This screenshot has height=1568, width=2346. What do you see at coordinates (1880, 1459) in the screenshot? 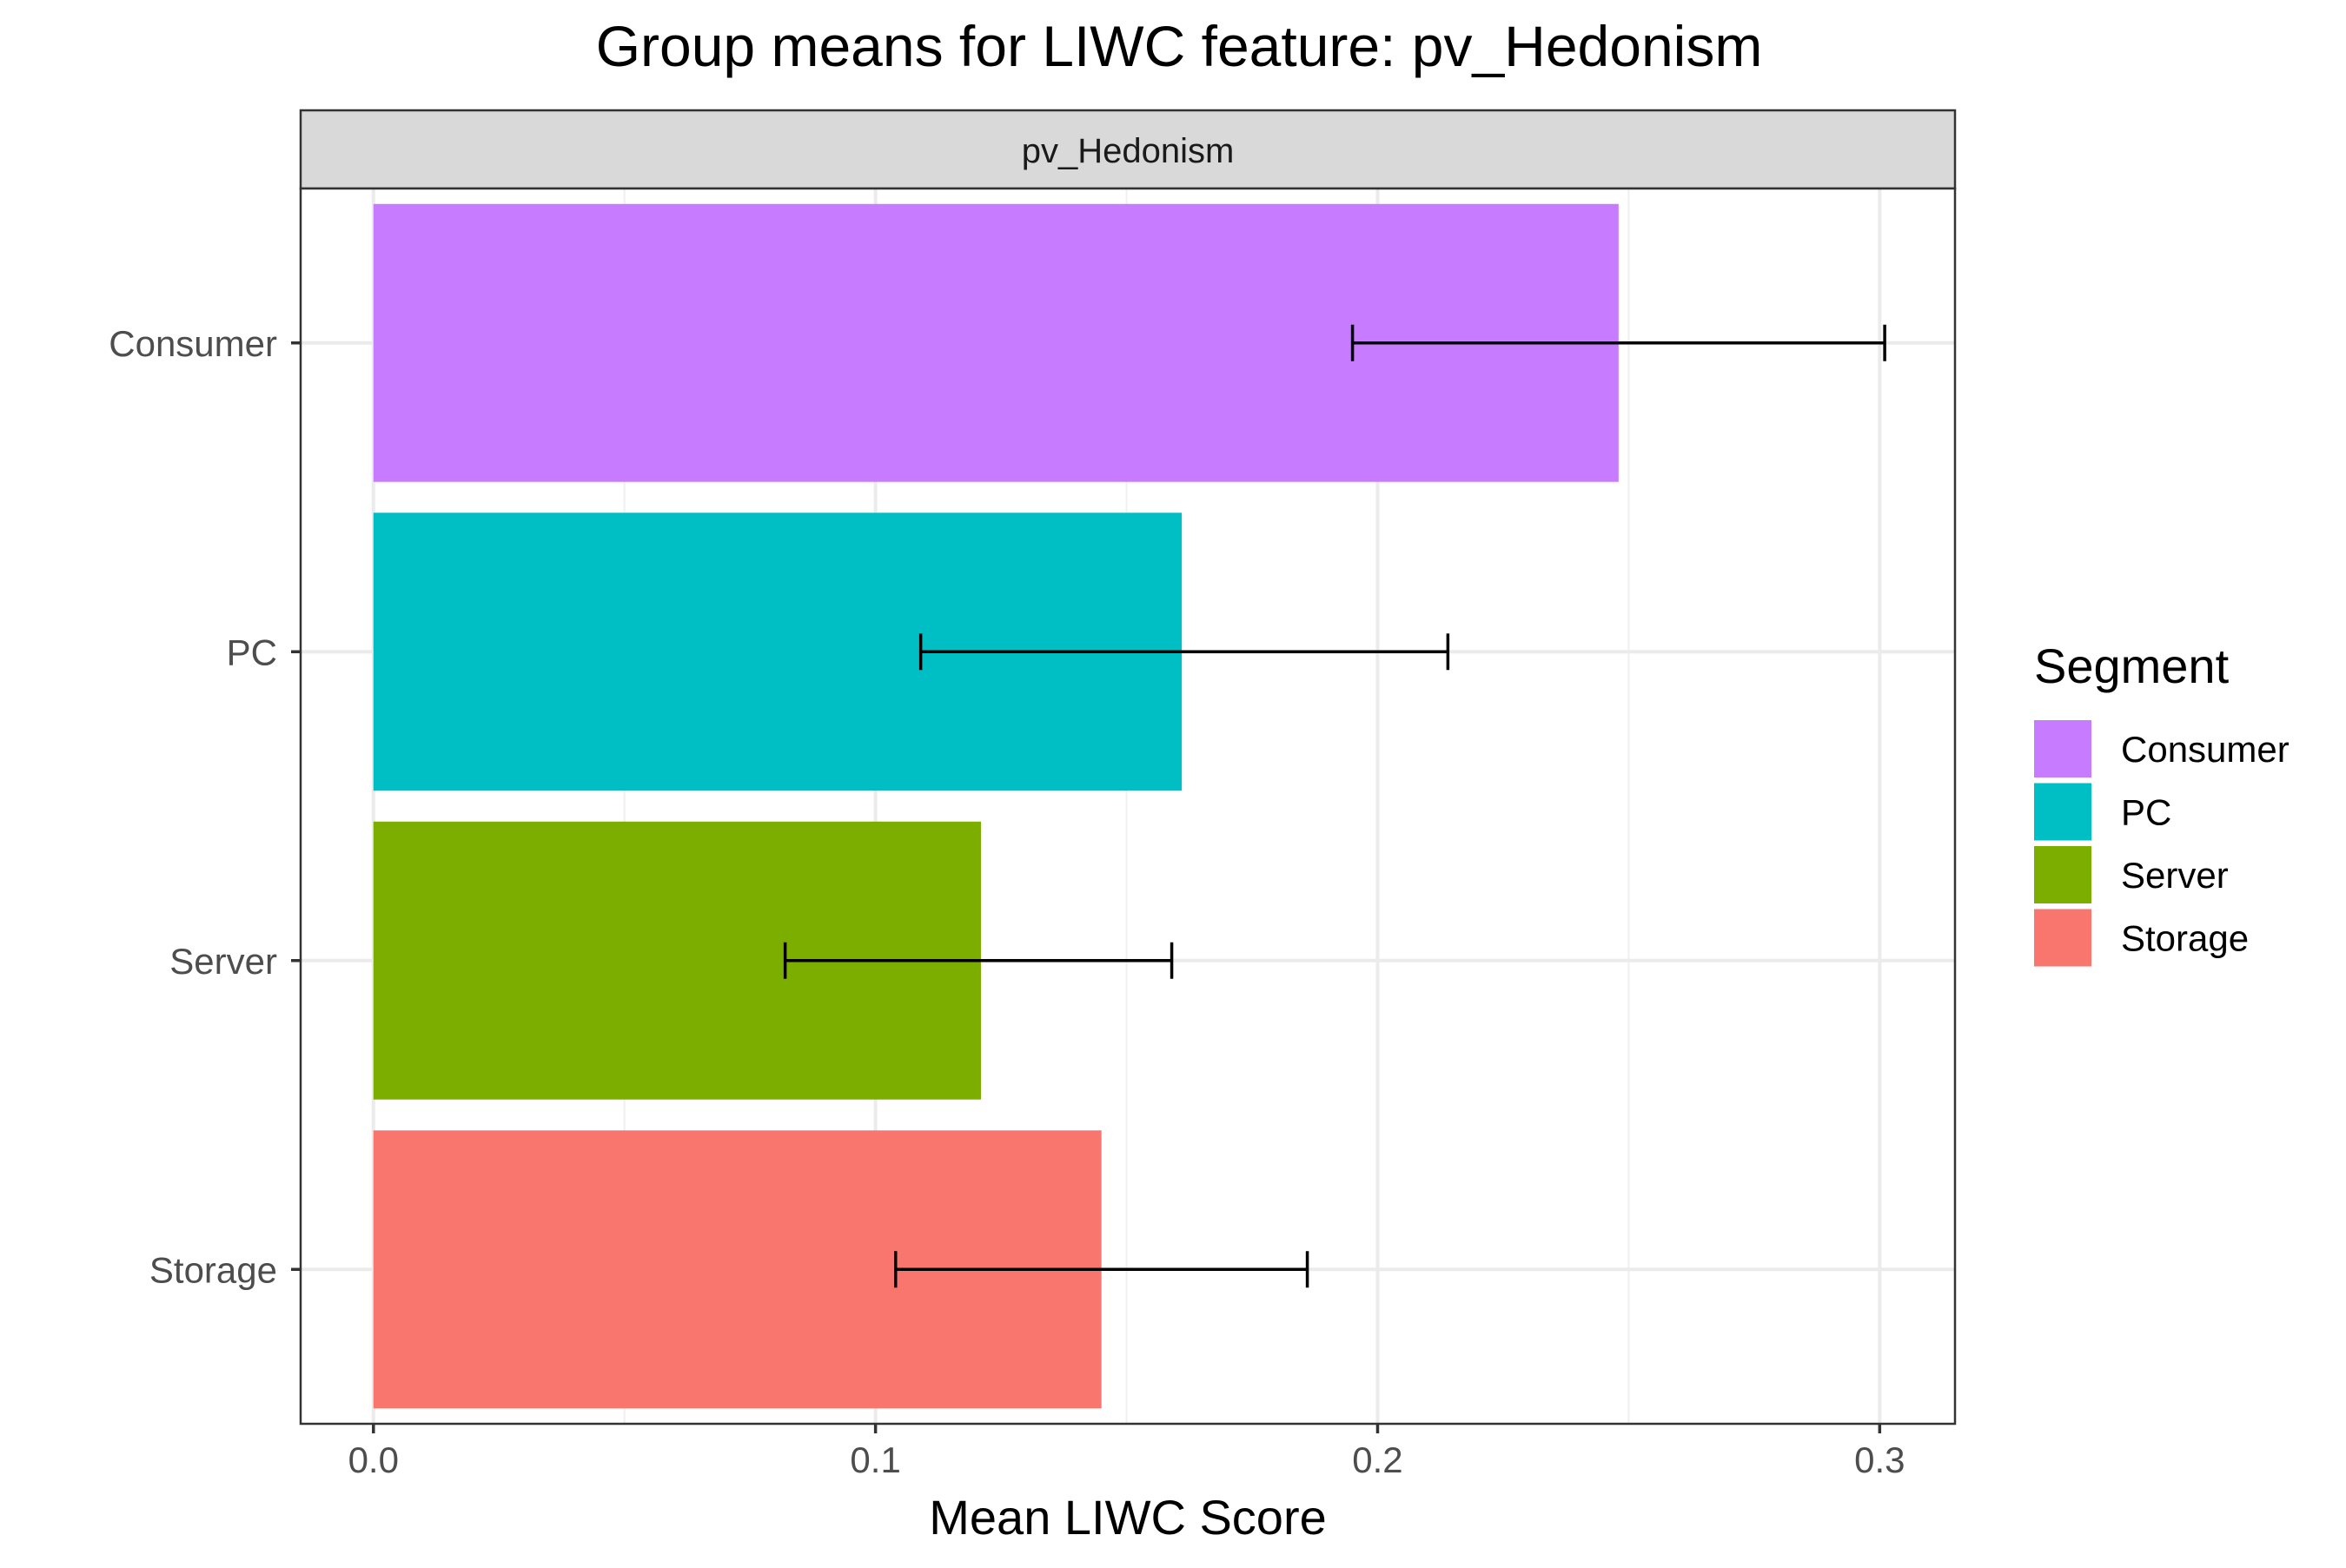
I see `x-tick-label: 0.3` at bounding box center [1880, 1459].